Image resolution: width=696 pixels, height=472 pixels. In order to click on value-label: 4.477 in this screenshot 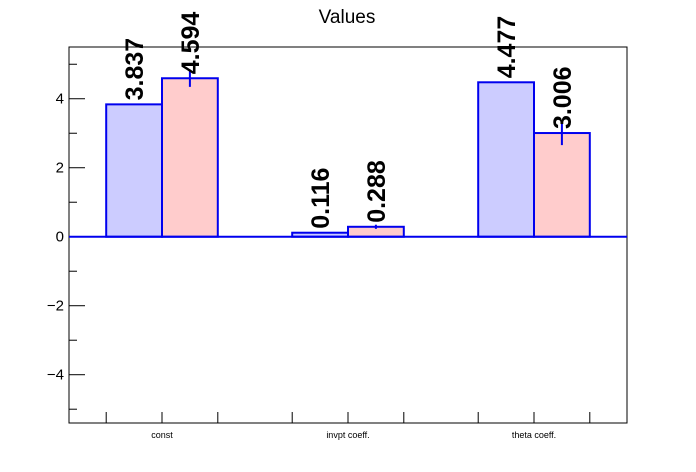, I will do `click(507, 47)`.